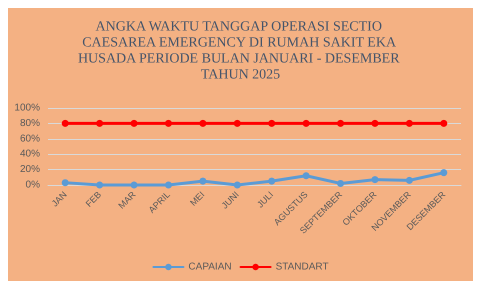 This screenshot has width=481, height=289. Describe the element at coordinates (30, 170) in the screenshot. I see `y-tick-label: 20%` at that location.